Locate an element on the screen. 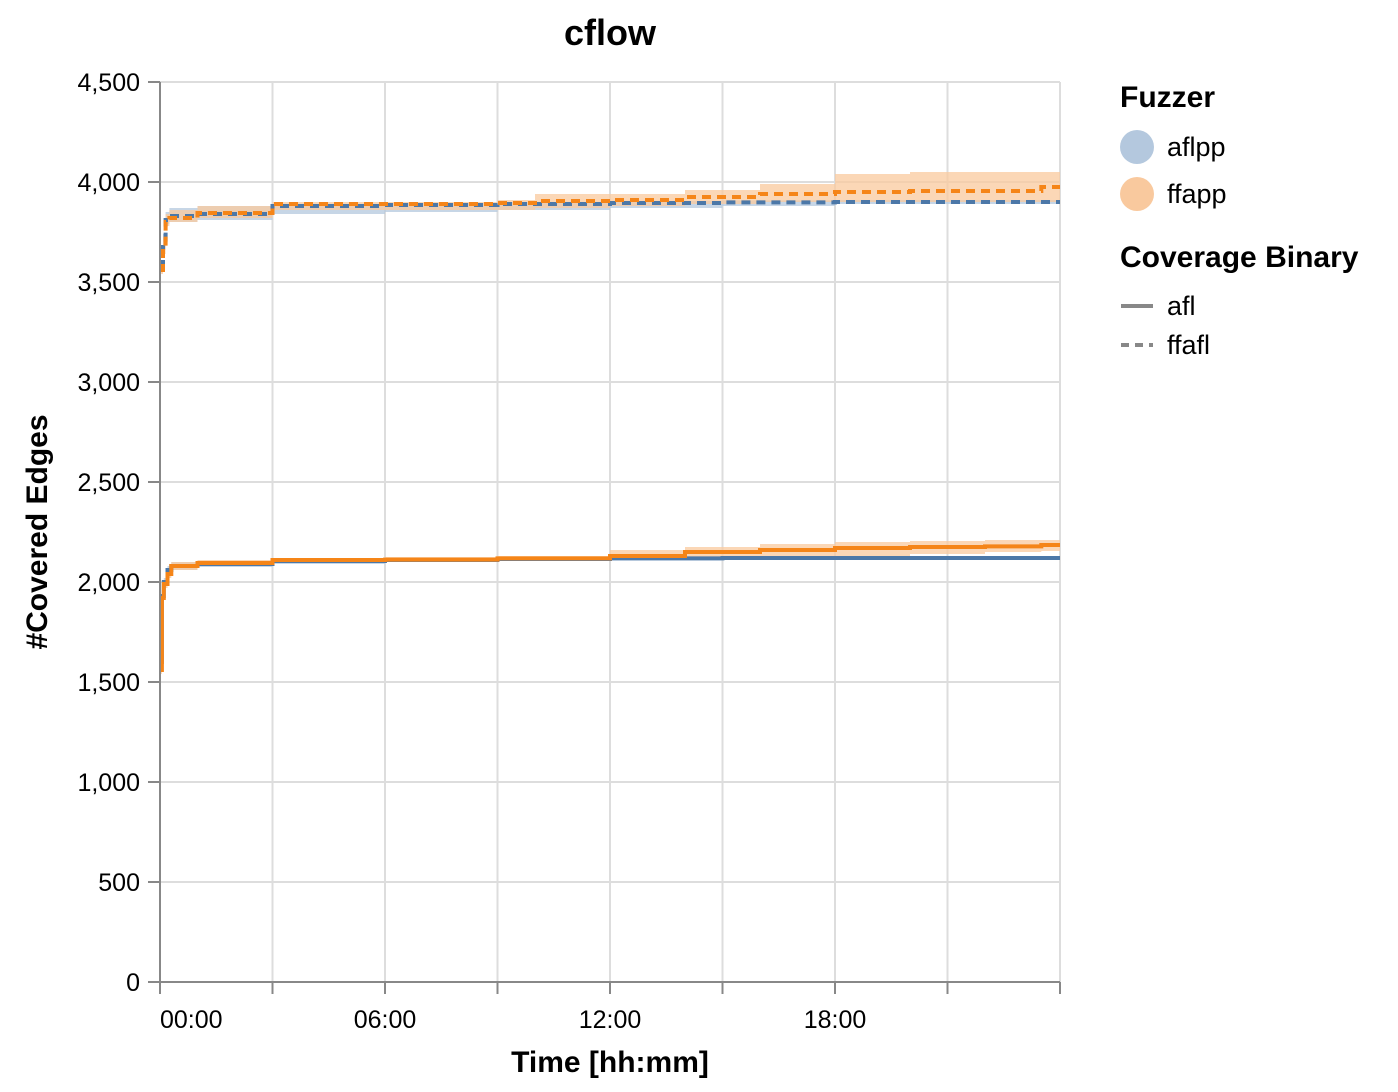 The width and height of the screenshot is (1398, 1092). line-ffapp-ffafl is located at coordinates (610, 228).